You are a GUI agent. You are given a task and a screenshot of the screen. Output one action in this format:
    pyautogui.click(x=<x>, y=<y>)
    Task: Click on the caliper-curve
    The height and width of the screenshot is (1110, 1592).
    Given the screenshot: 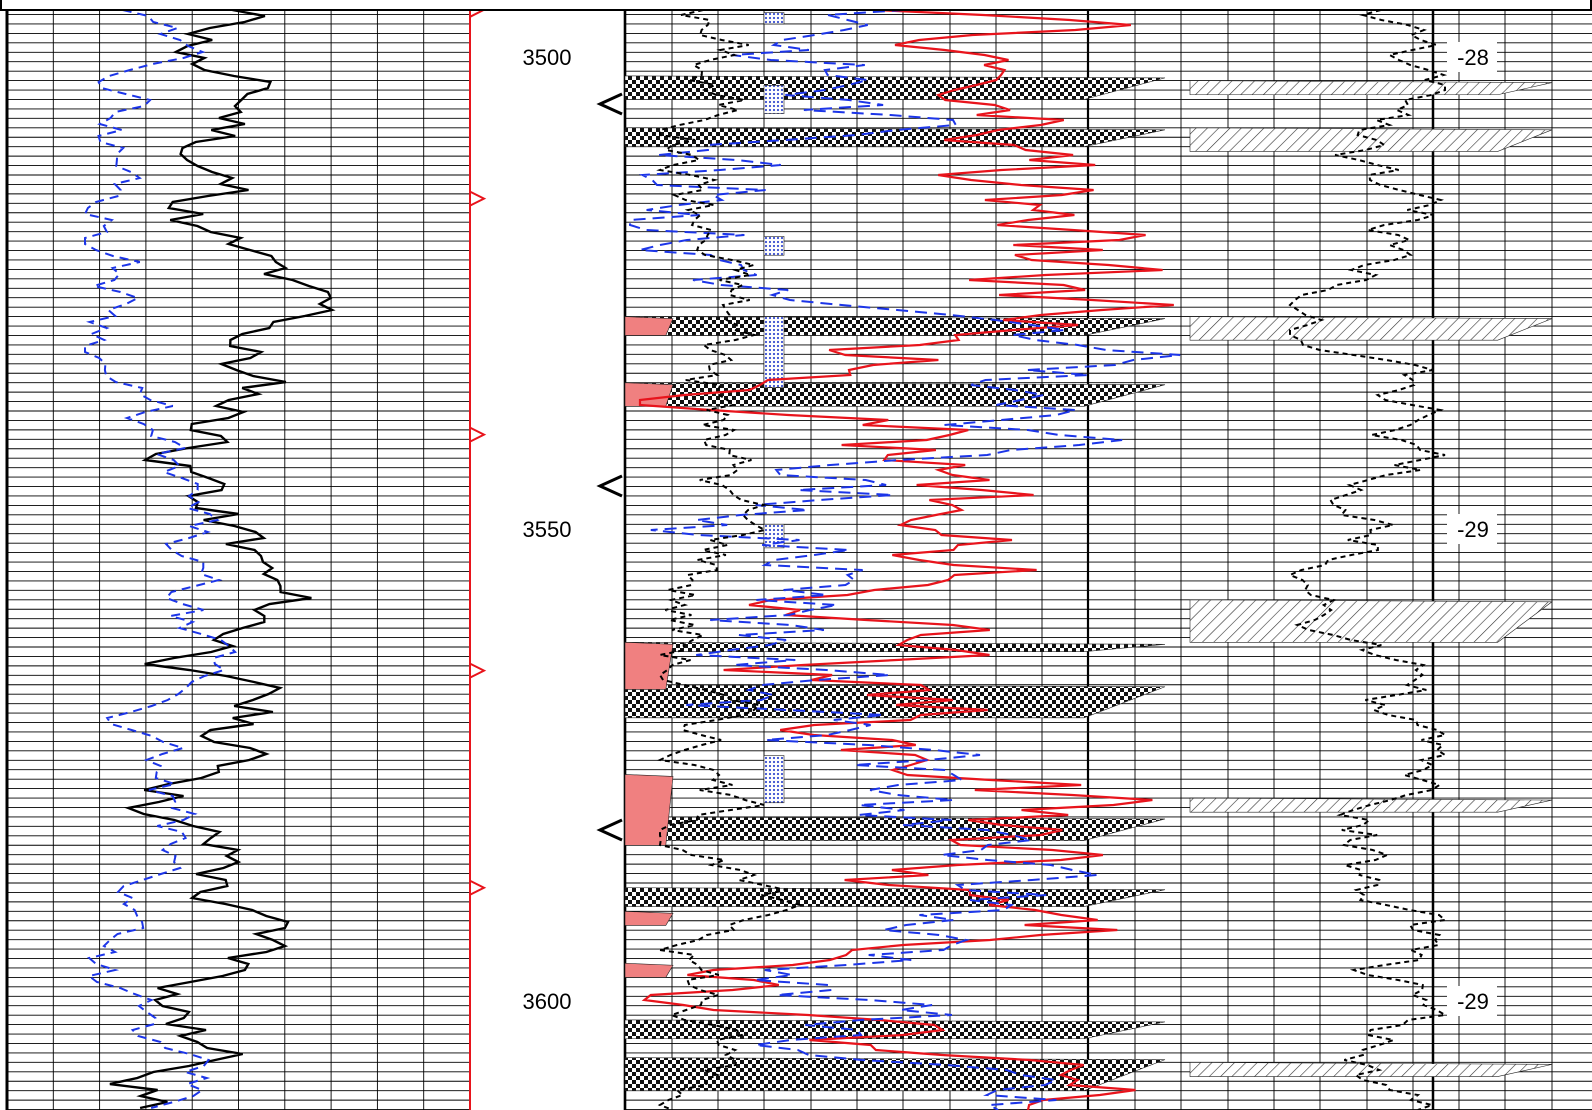 What is the action you would take?
    pyautogui.click(x=160, y=559)
    